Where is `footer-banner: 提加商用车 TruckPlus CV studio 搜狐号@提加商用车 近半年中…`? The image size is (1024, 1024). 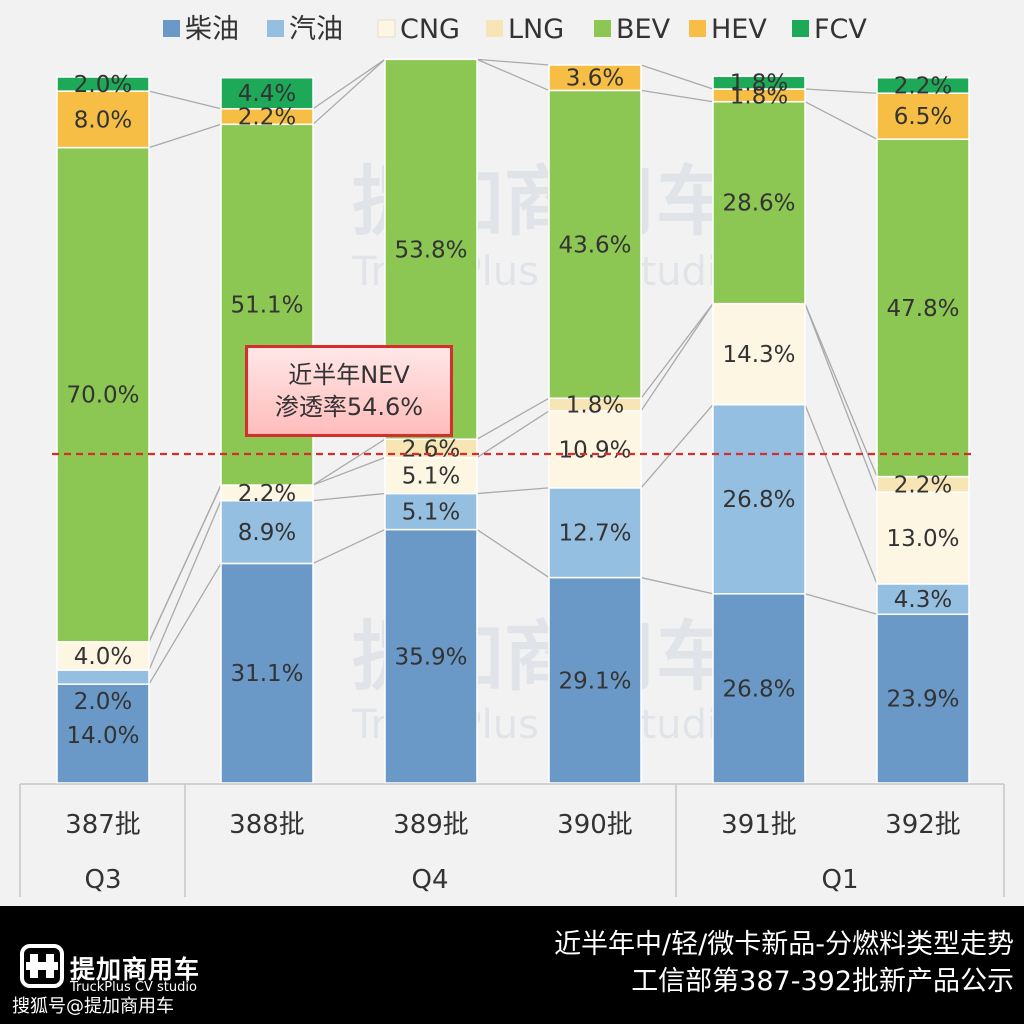
footer-banner: 提加商用车 TruckPlus CV studio 搜狐号@提加商用车 近半年中… is located at coordinates (512, 965).